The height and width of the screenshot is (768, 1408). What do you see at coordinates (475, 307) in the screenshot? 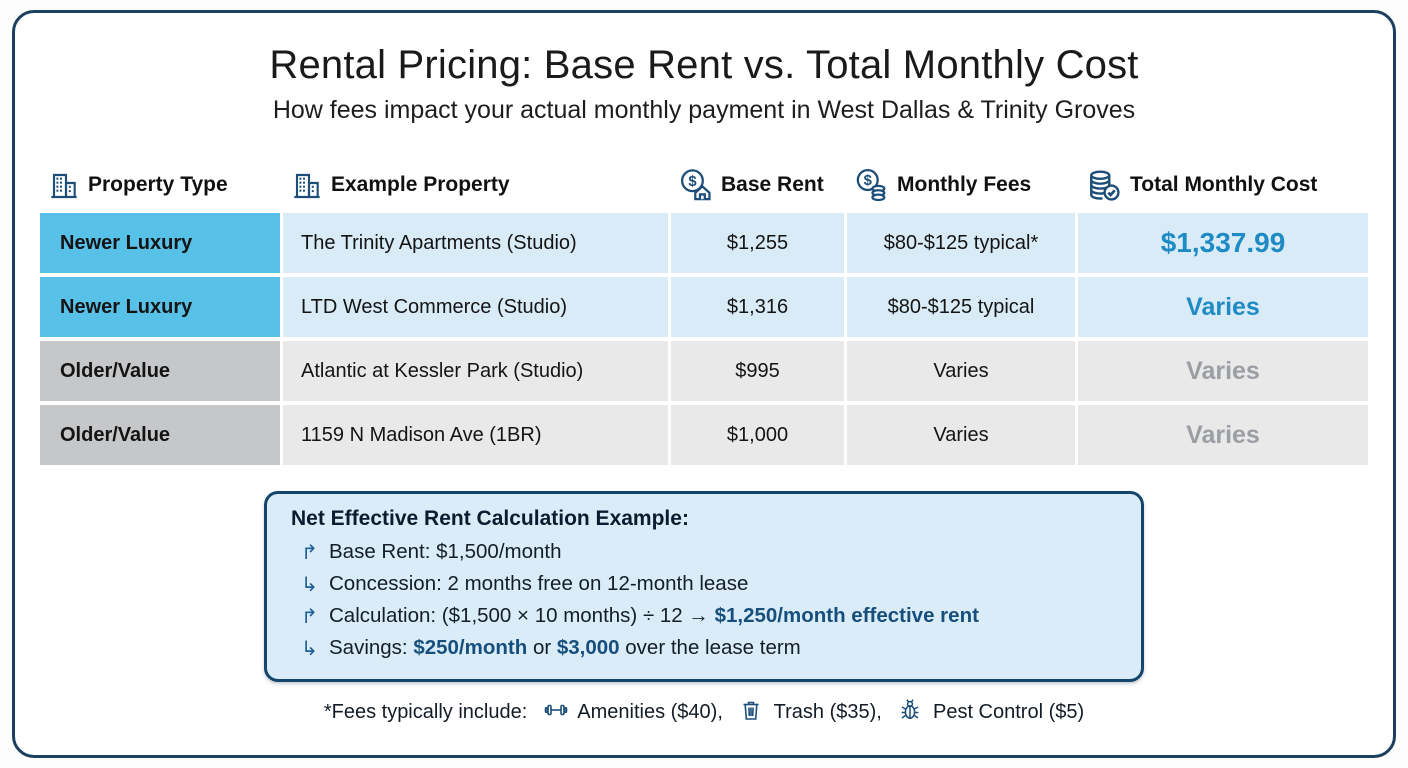
I see `example-property-cell: LTD West Commerce (Studio)` at bounding box center [475, 307].